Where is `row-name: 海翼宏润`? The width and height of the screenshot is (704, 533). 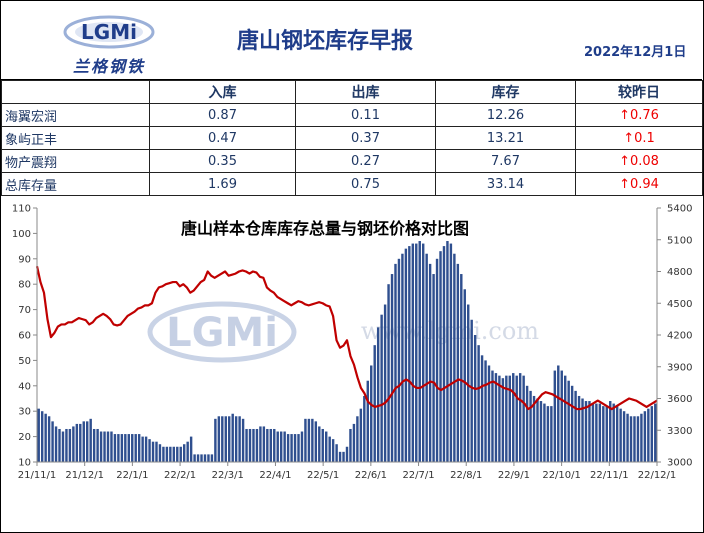 row-name: 海翼宏润 is located at coordinates (75, 115).